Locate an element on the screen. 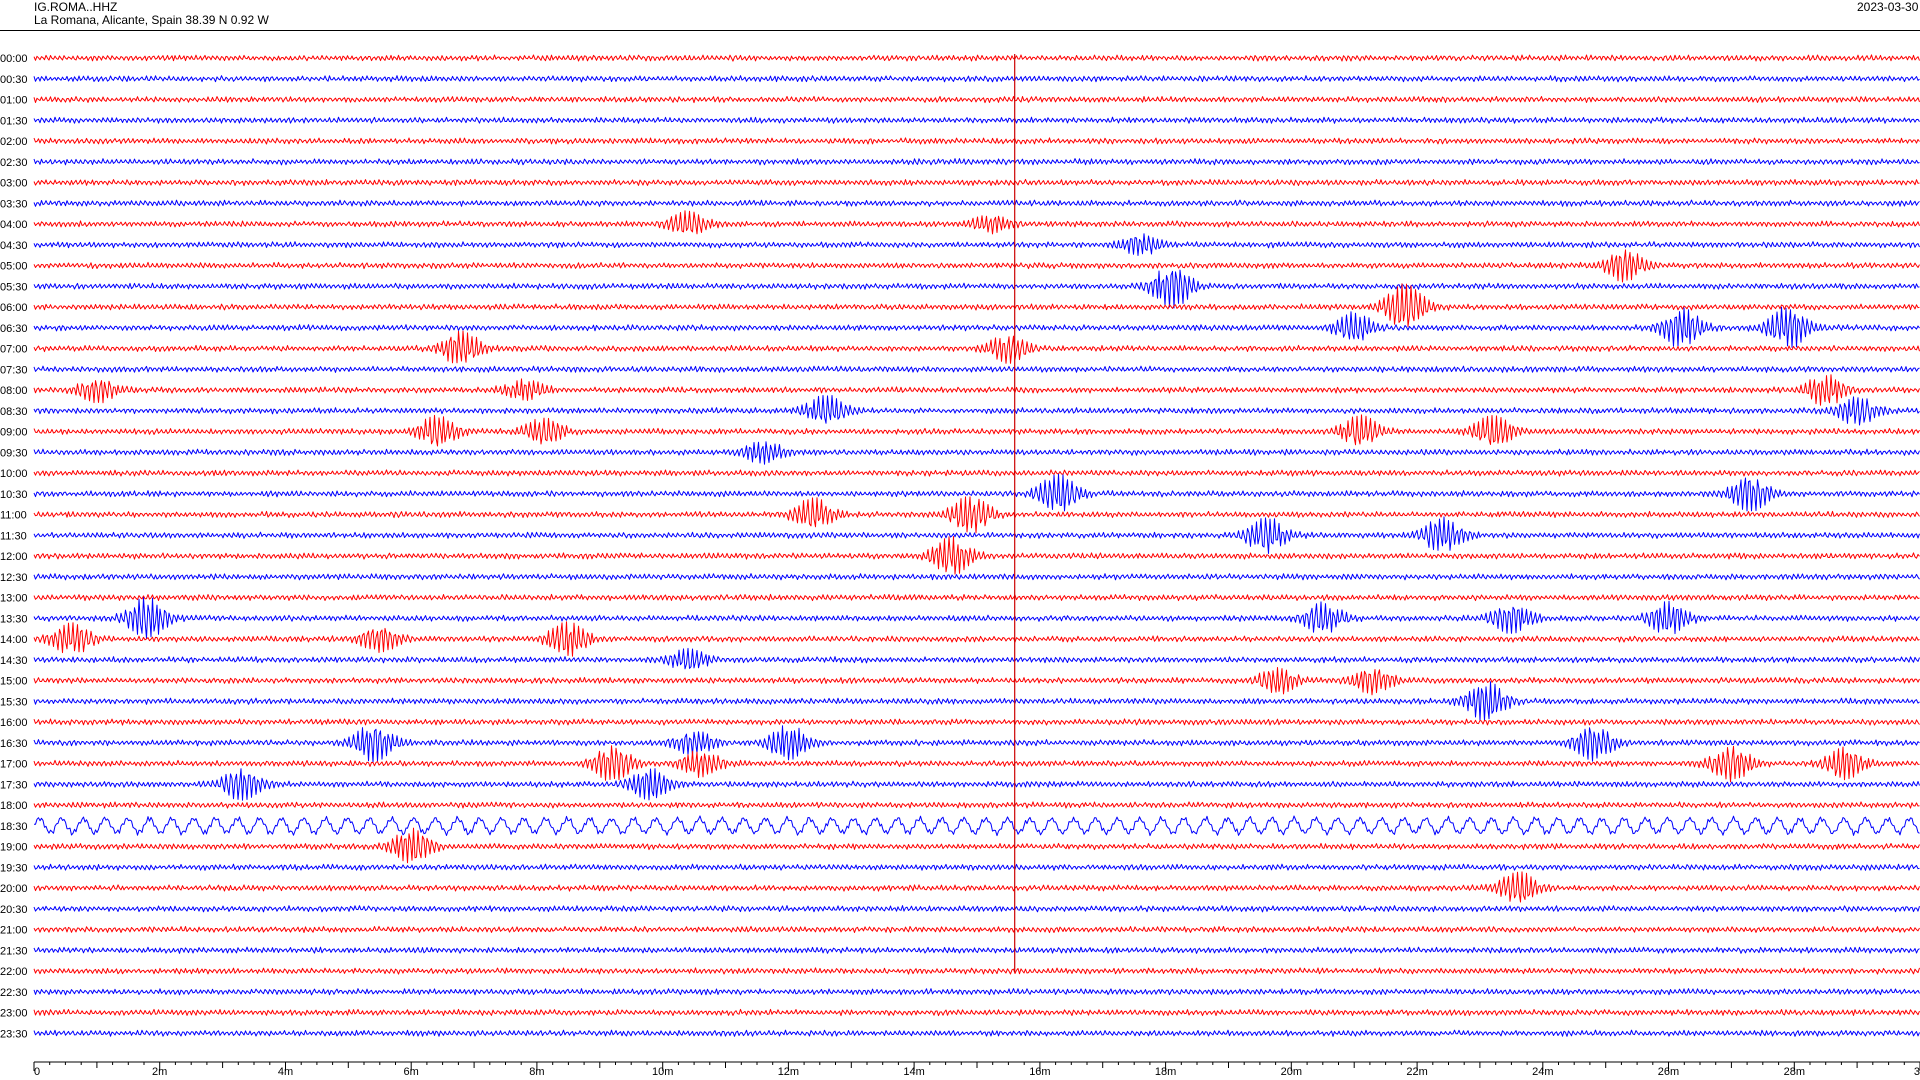  row-label: 15:00 is located at coordinates (14, 682).